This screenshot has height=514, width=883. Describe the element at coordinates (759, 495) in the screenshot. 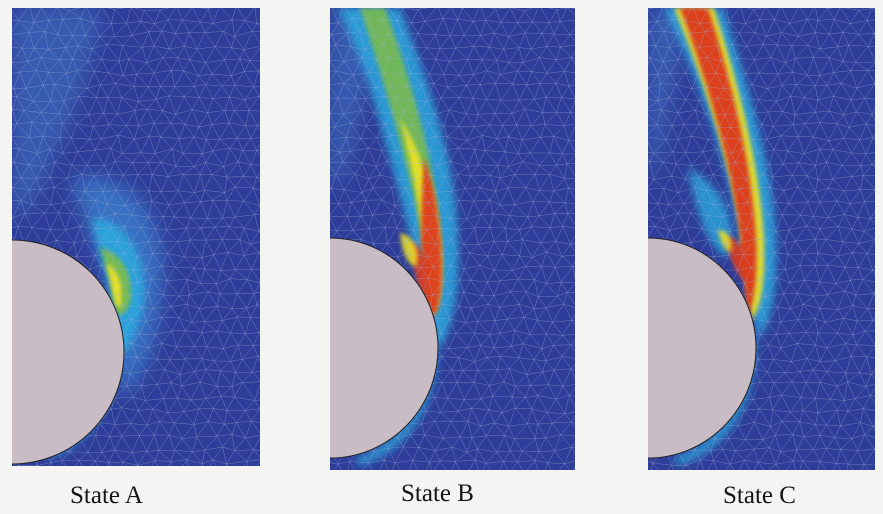

I see `state-c-label: State C` at that location.